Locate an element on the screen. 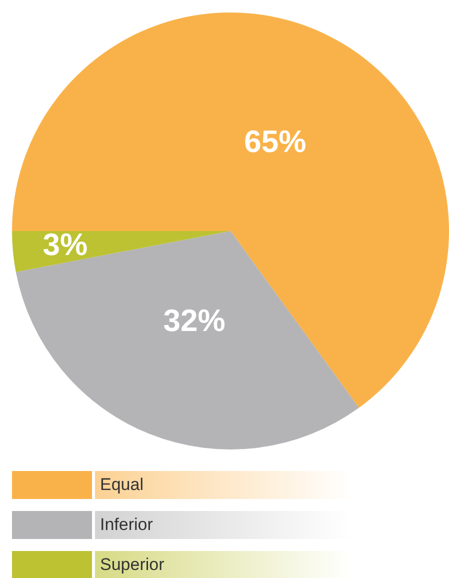 The height and width of the screenshot is (578, 449). legend-label: Inferior is located at coordinates (126, 525).